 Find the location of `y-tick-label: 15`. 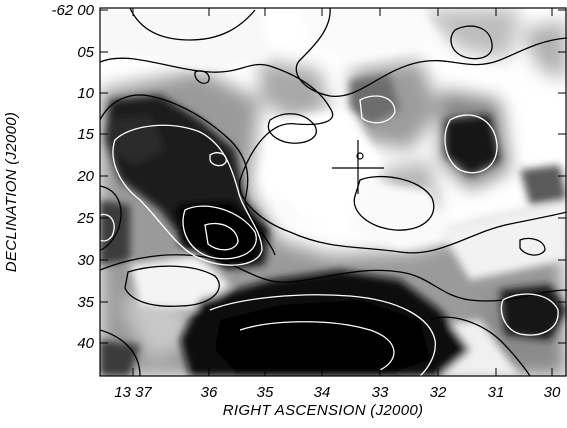

y-tick-label: 15 is located at coordinates (85, 134).